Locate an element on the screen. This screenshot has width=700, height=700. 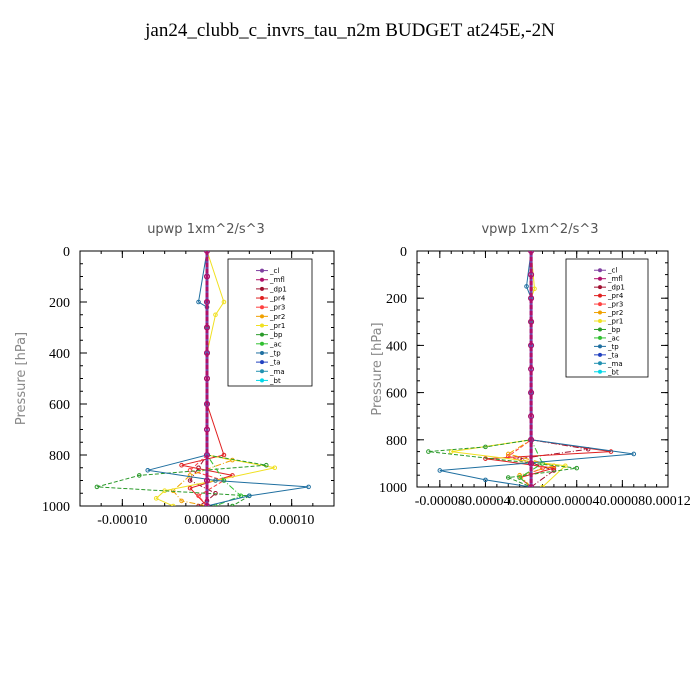
legend-entry: _pr3 is located at coordinates (277, 308).